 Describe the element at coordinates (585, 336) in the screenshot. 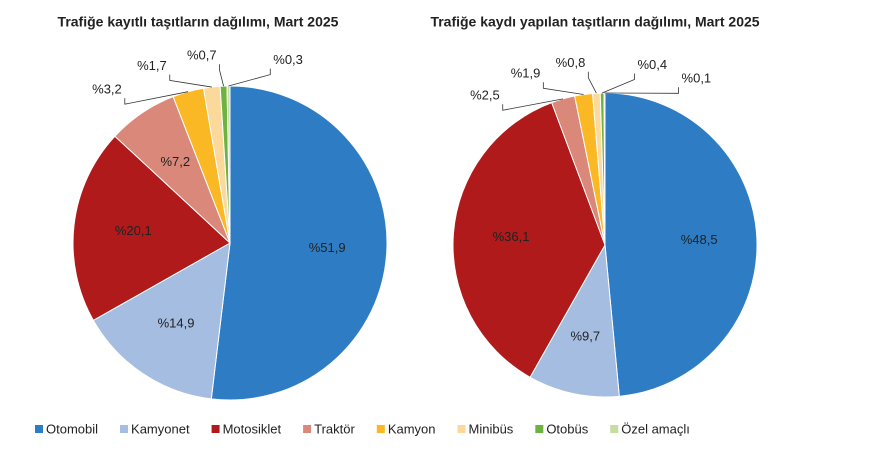

I see `data-label: %9,7` at that location.